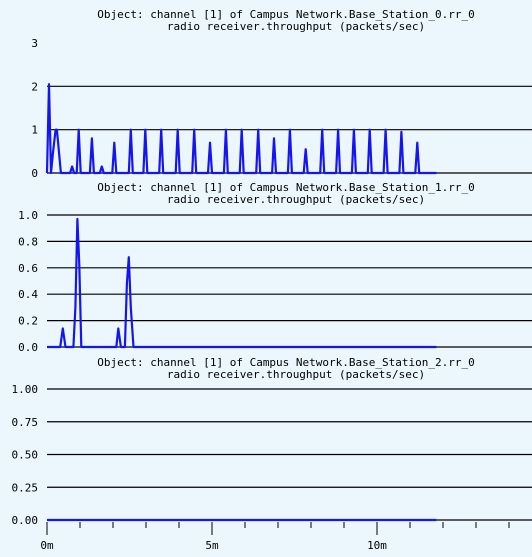 This screenshot has width=532, height=557. What do you see at coordinates (28, 347) in the screenshot?
I see `y-tick-label: 0.0` at bounding box center [28, 347].